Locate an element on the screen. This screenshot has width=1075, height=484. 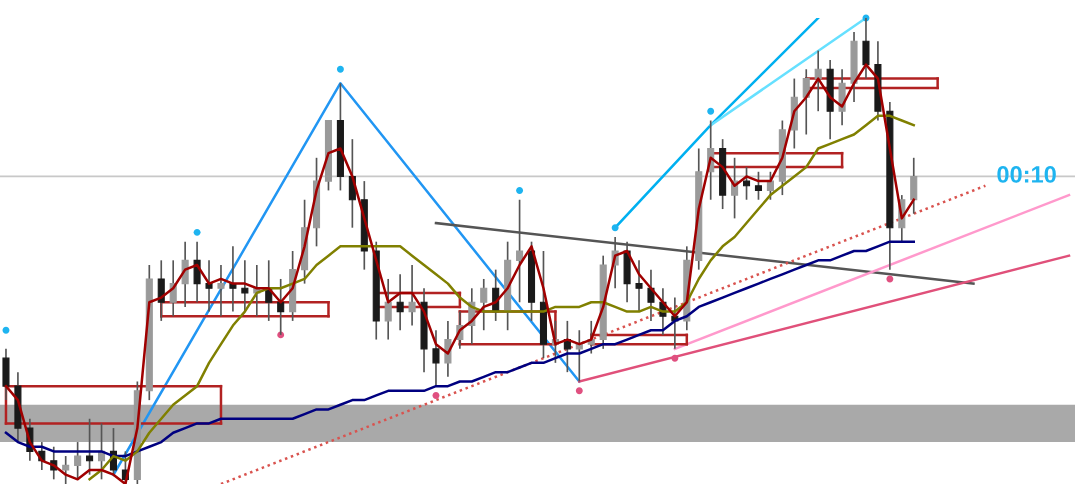
annotation: 00:10 is located at coordinates (1026, 174).